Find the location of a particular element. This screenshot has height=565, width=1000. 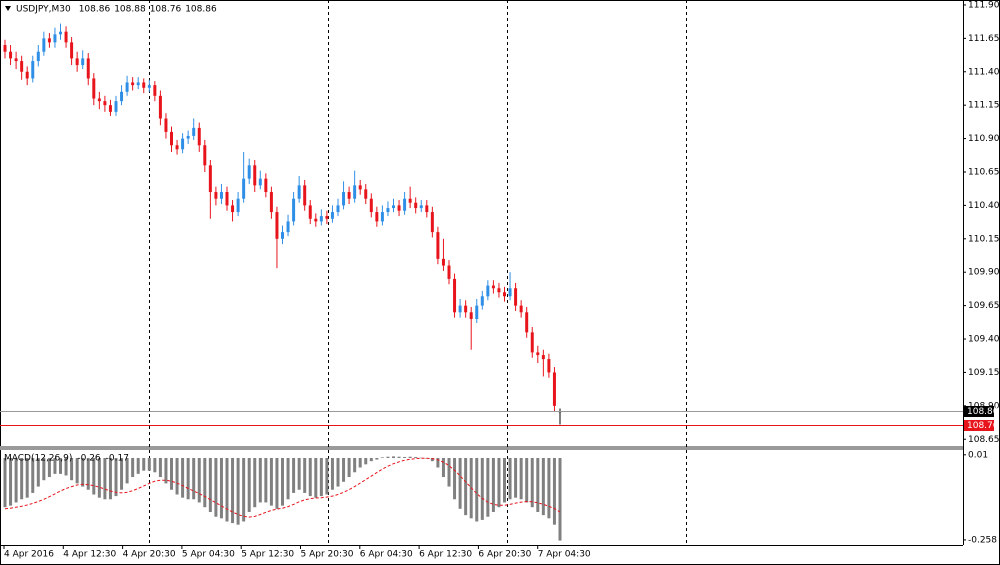

symbol-menu-arrow is located at coordinates (8, 8).